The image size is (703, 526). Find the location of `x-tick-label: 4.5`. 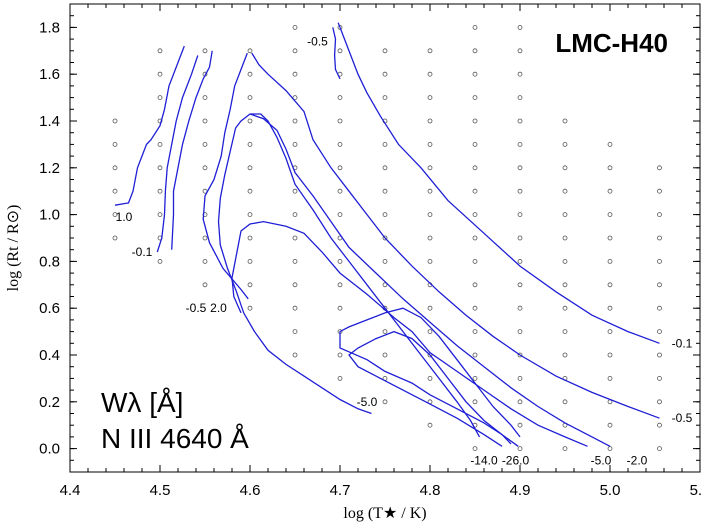

x-tick-label: 4.5 is located at coordinates (160, 490).